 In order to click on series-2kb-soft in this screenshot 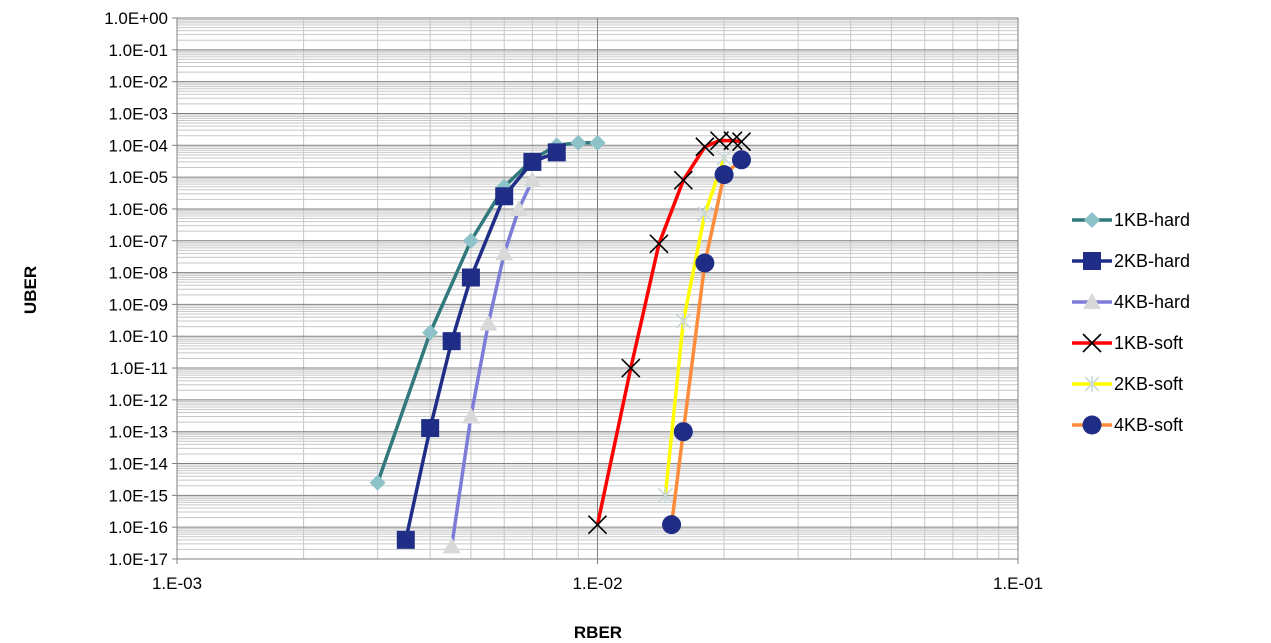, I will do `click(694, 326)`.